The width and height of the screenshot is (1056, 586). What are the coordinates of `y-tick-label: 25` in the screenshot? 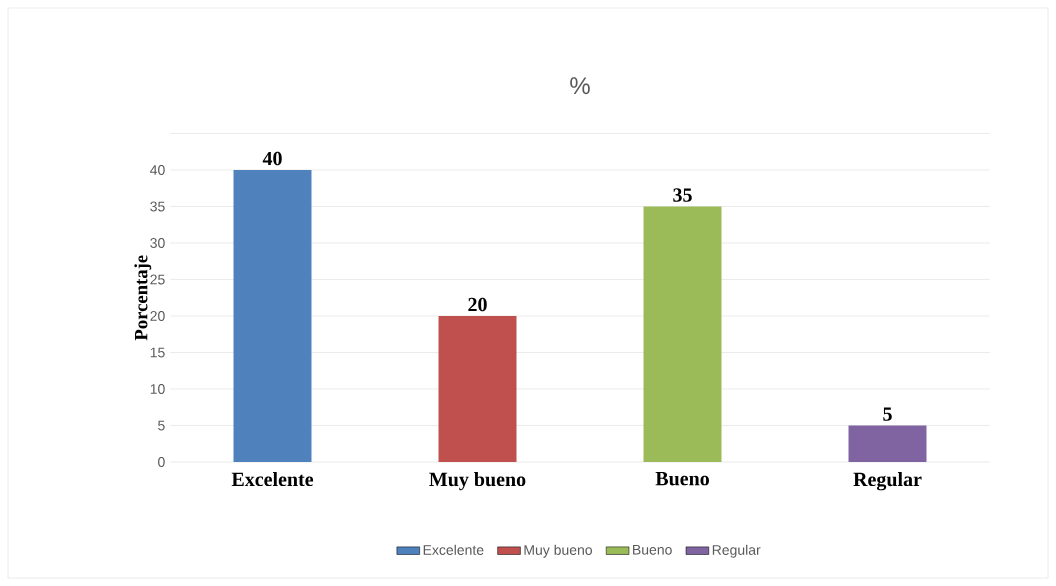 It's located at (157, 279).